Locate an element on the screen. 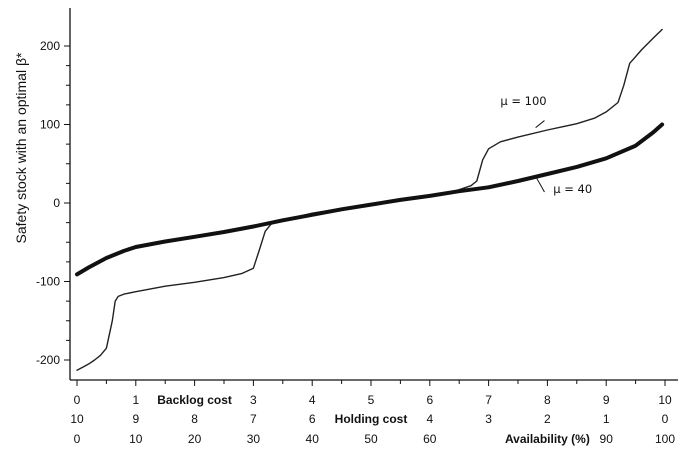 The height and width of the screenshot is (450, 682). x-tick-label: 40 is located at coordinates (313, 439).